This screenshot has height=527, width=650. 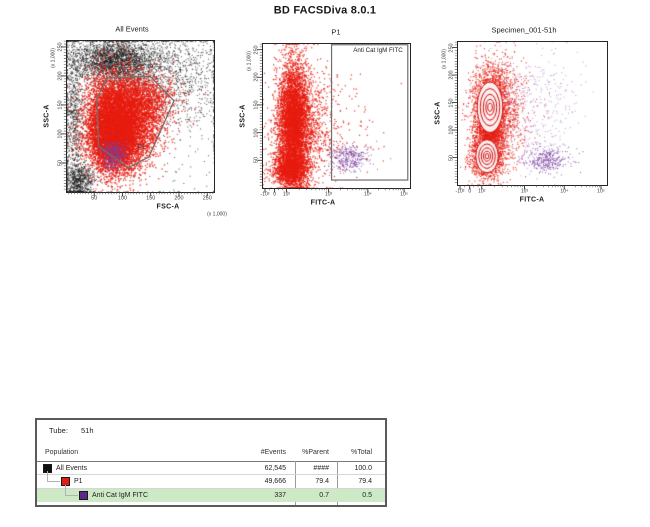 What do you see at coordinates (275, 481) in the screenshot?
I see `events-count: 49,666` at bounding box center [275, 481].